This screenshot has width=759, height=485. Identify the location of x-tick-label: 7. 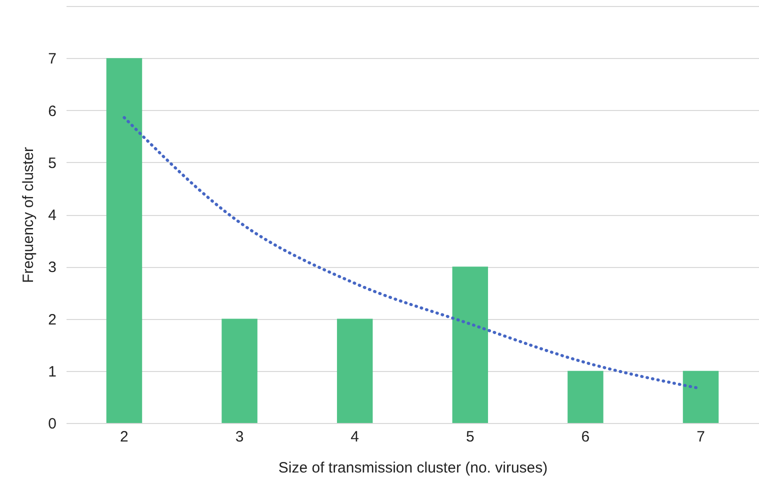
(700, 437).